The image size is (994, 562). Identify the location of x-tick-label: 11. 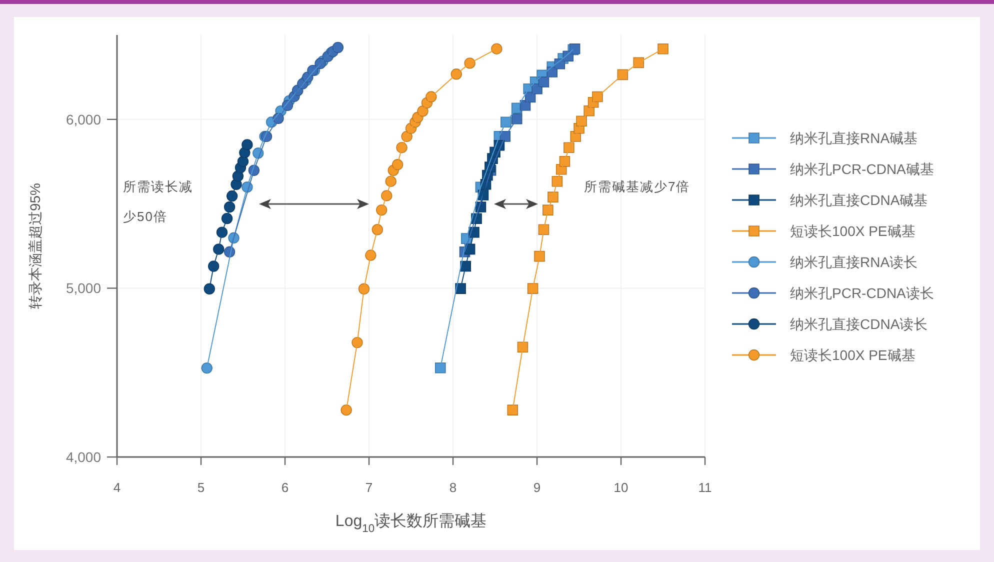
(705, 487).